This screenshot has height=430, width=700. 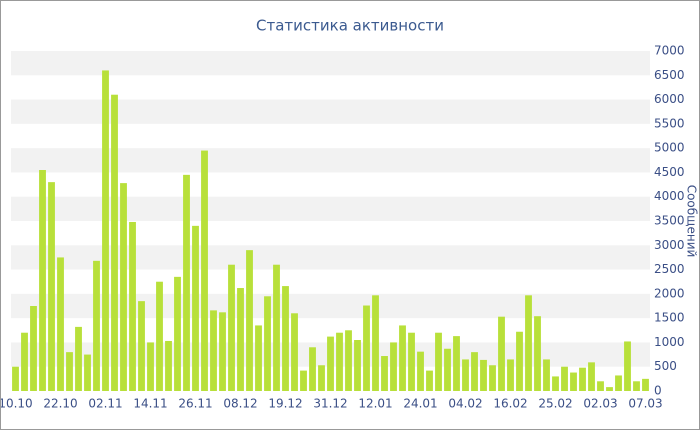 I want to click on x-tick-label: 04.02, so click(x=465, y=404).